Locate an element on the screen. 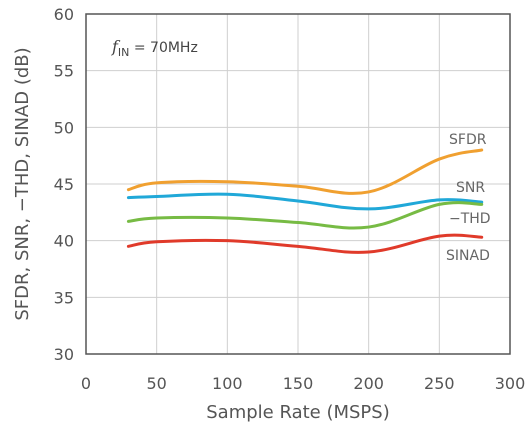 This screenshot has height=430, width=531. y-tick-label: 35 is located at coordinates (64, 297).